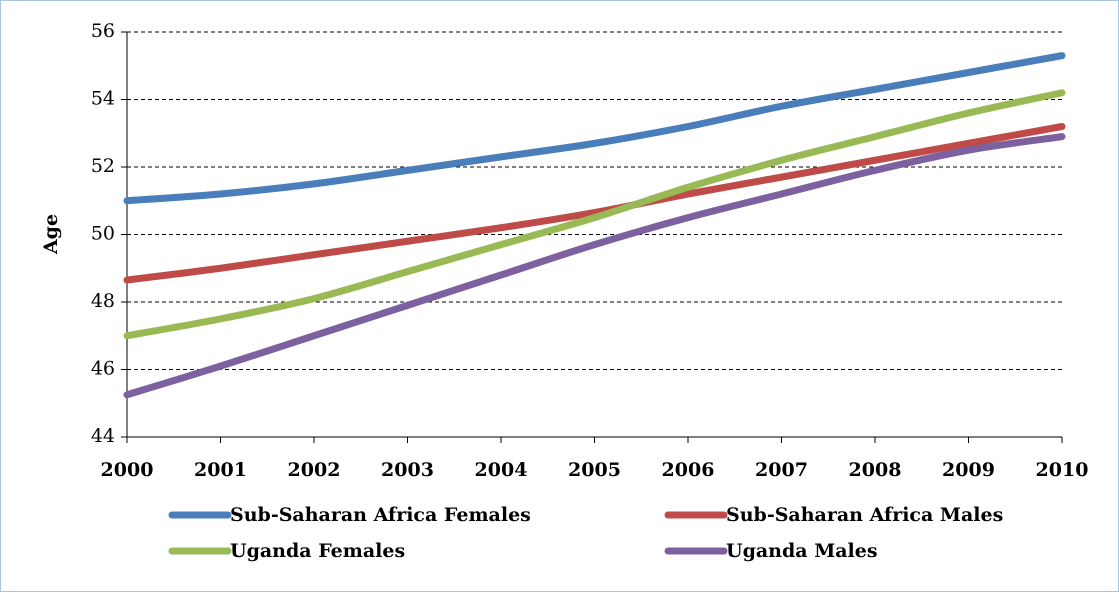 Image resolution: width=1119 pixels, height=592 pixels. What do you see at coordinates (103, 369) in the screenshot?
I see `y-tick-label: 46` at bounding box center [103, 369].